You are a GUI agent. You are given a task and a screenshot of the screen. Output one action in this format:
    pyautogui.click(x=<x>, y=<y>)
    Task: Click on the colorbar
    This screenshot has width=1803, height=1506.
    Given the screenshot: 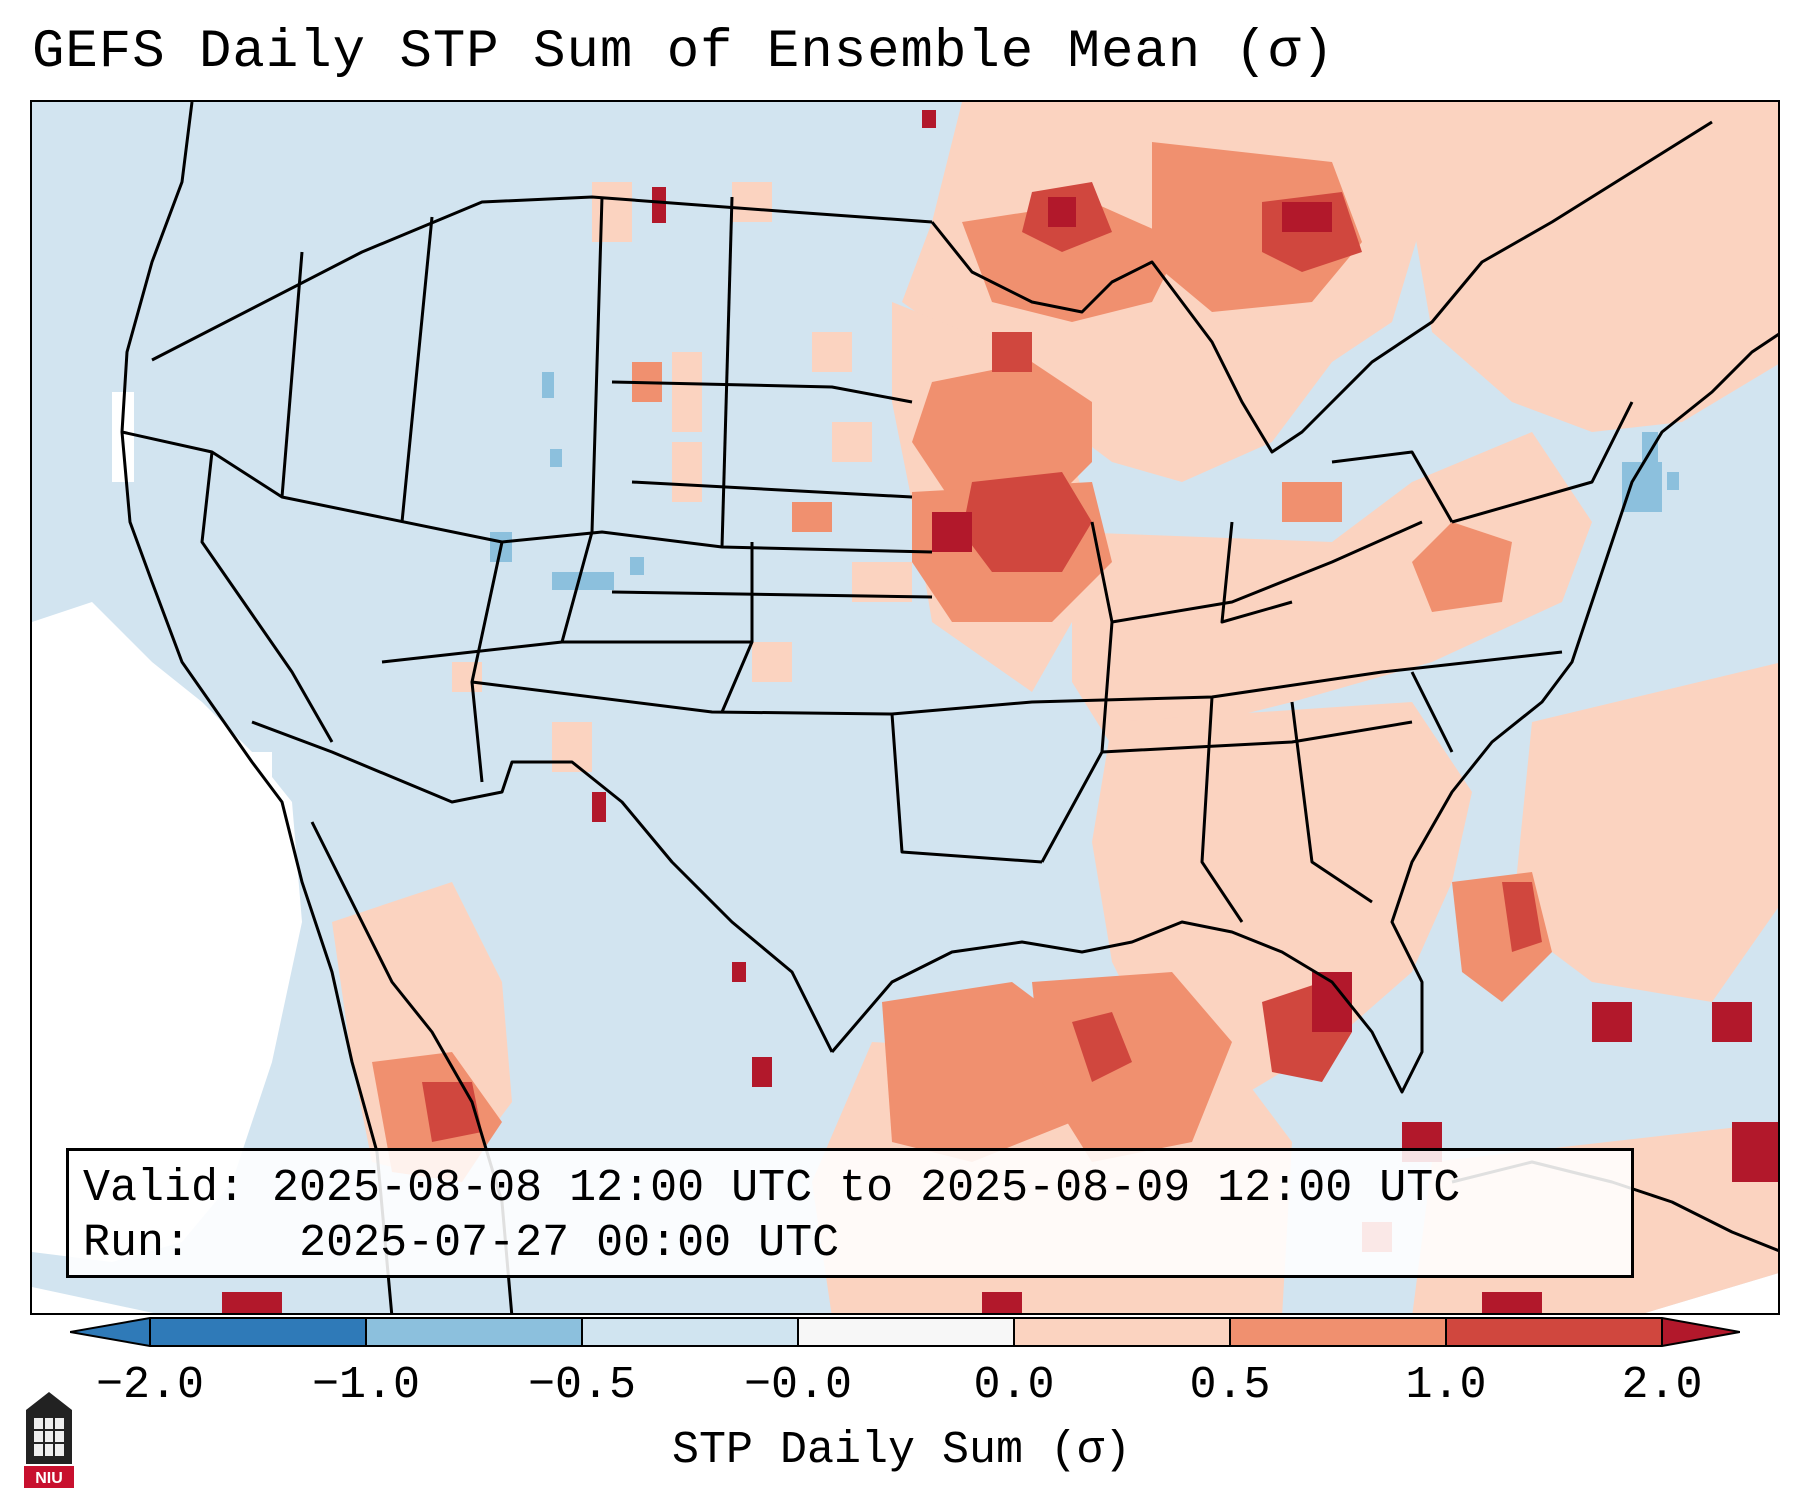 What is the action you would take?
    pyautogui.click(x=905, y=1332)
    